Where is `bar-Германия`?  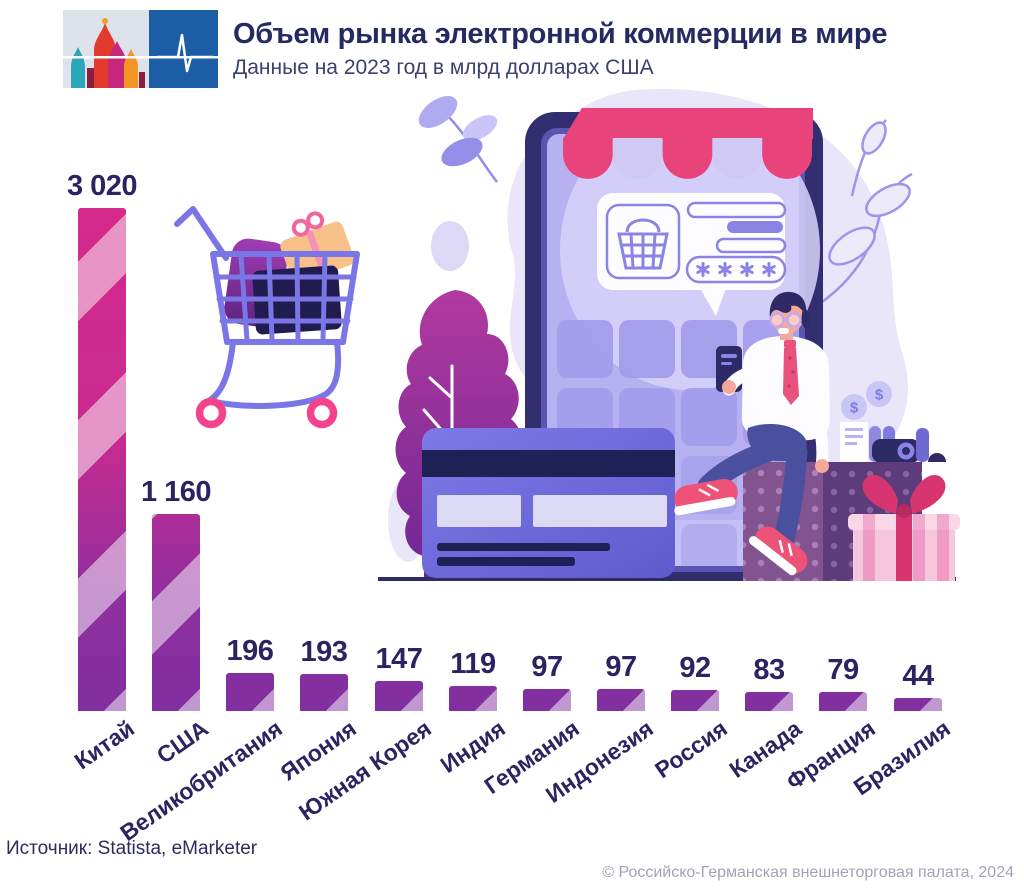
bar-Германия is located at coordinates (547, 700).